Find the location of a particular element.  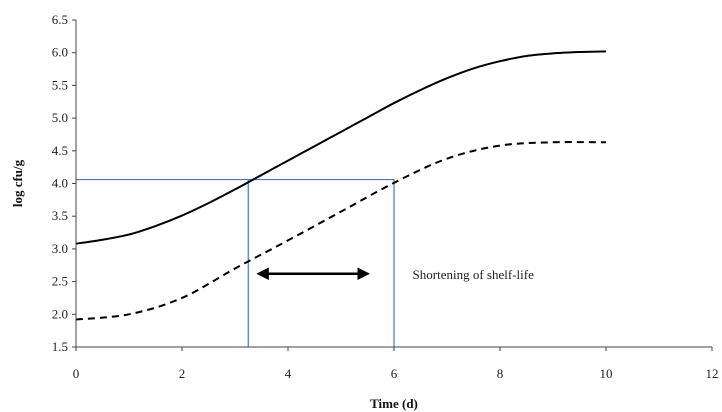

y-tick-label: 6.0 is located at coordinates (60, 52).